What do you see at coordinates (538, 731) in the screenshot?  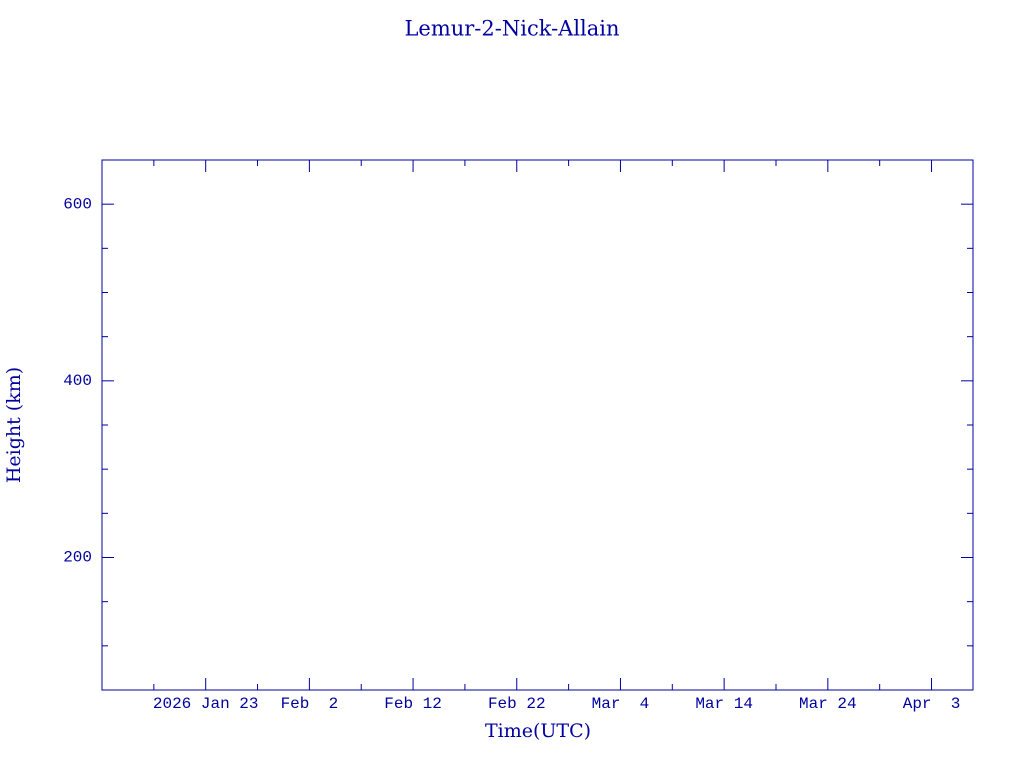 I see `x-axis-label: Time(UTC)` at bounding box center [538, 731].